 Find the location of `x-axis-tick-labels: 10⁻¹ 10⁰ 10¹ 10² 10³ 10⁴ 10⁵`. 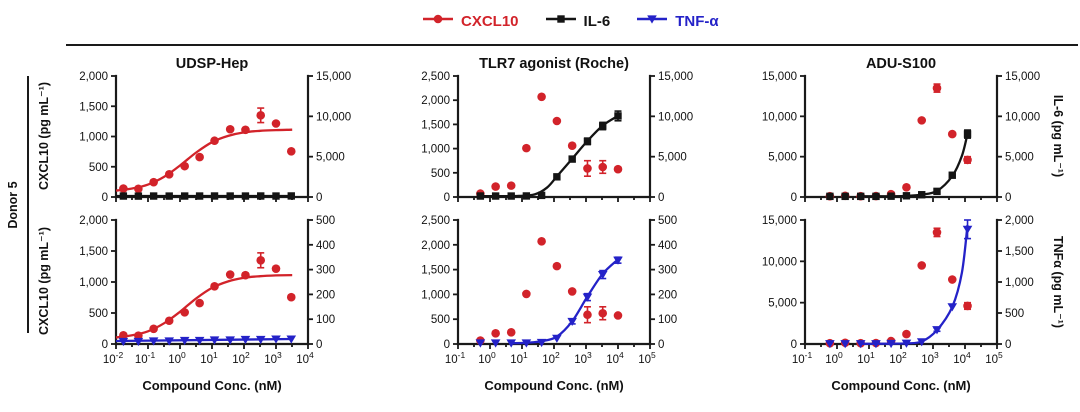

x-axis-tick-labels: 10⁻¹ 10⁰ 10¹ 10² 10³ 10⁴ 10⁵ is located at coordinates (550, 358).